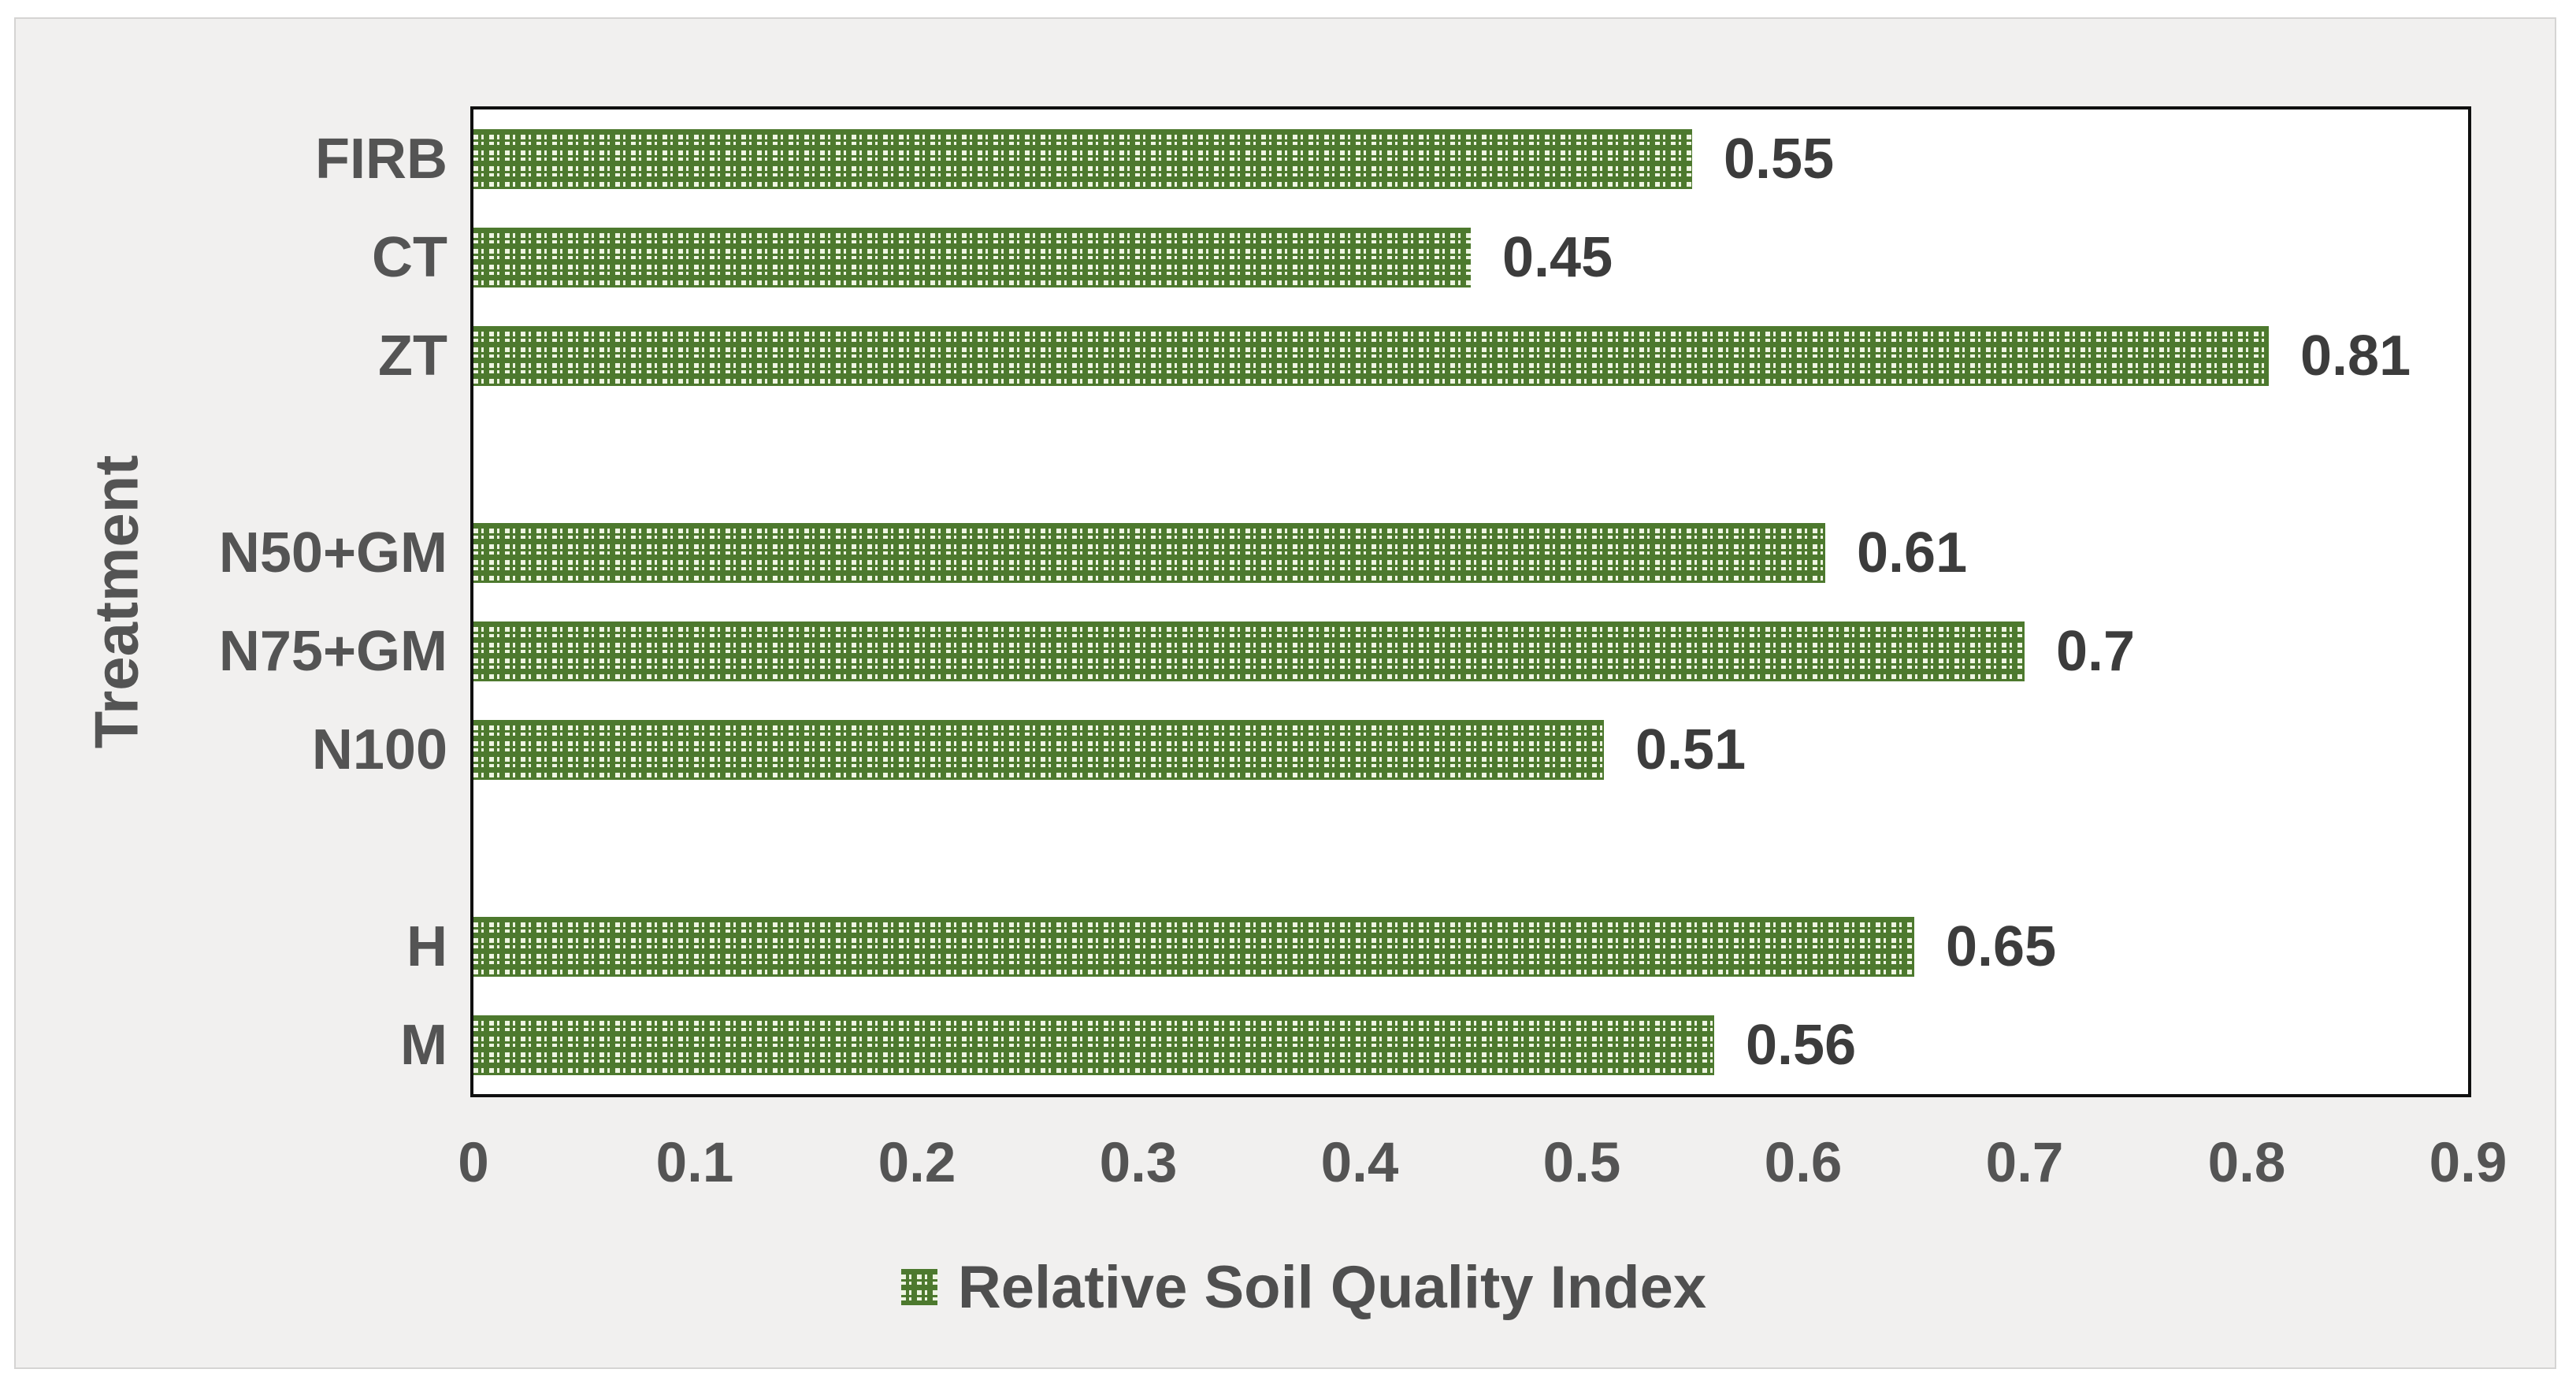 The width and height of the screenshot is (2576, 1395). I want to click on x-tick-label: 0.5, so click(1581, 1163).